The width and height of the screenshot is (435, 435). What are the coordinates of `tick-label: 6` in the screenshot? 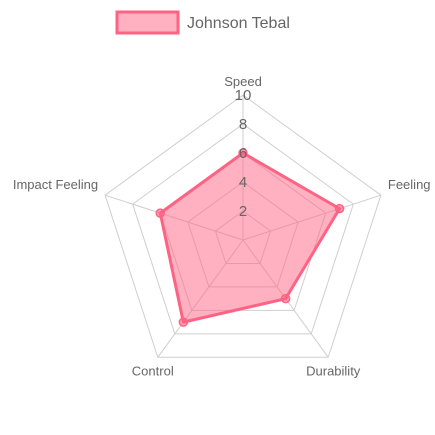 It's located at (243, 153).